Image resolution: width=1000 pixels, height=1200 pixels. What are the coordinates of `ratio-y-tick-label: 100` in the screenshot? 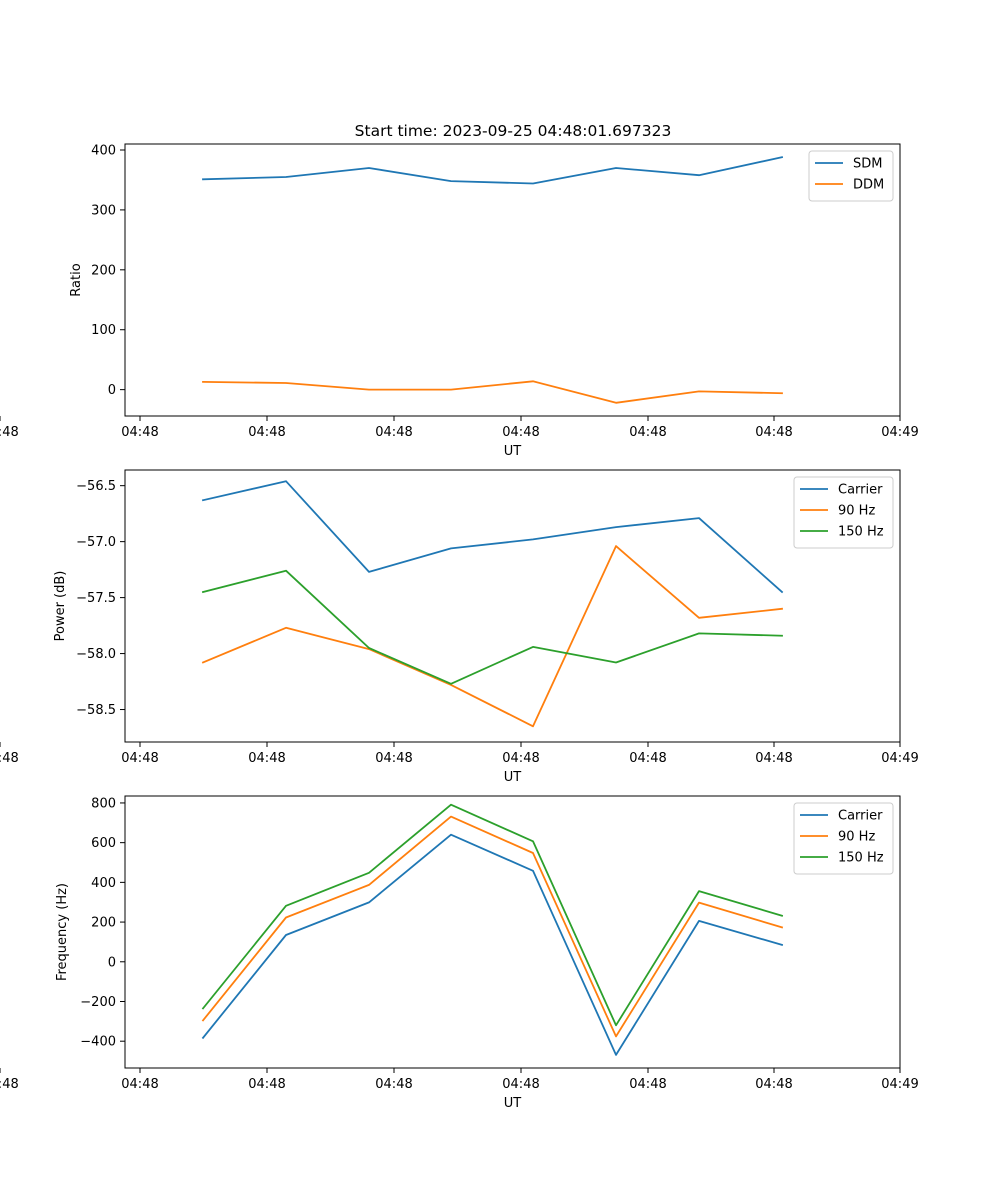 It's located at (103, 330).